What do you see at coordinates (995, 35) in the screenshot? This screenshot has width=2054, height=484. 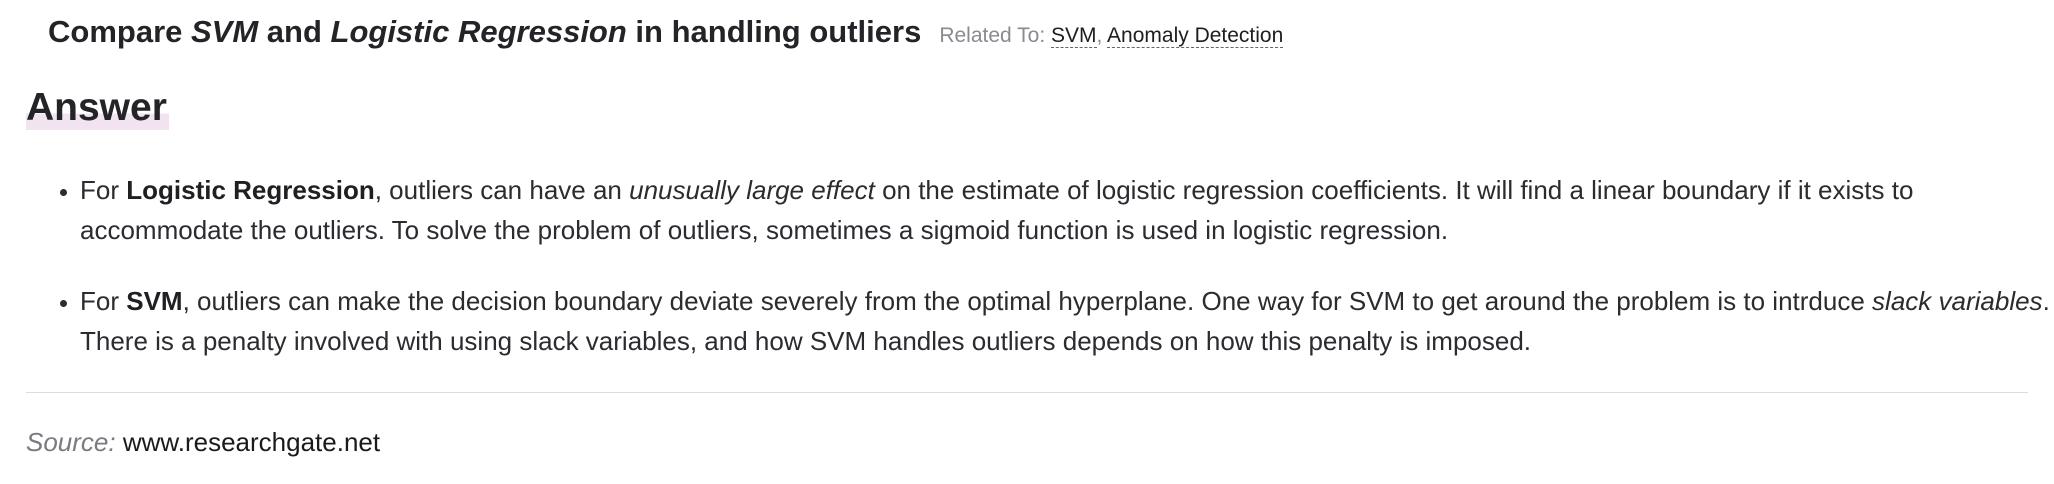 I see `related-label: Related To:` at bounding box center [995, 35].